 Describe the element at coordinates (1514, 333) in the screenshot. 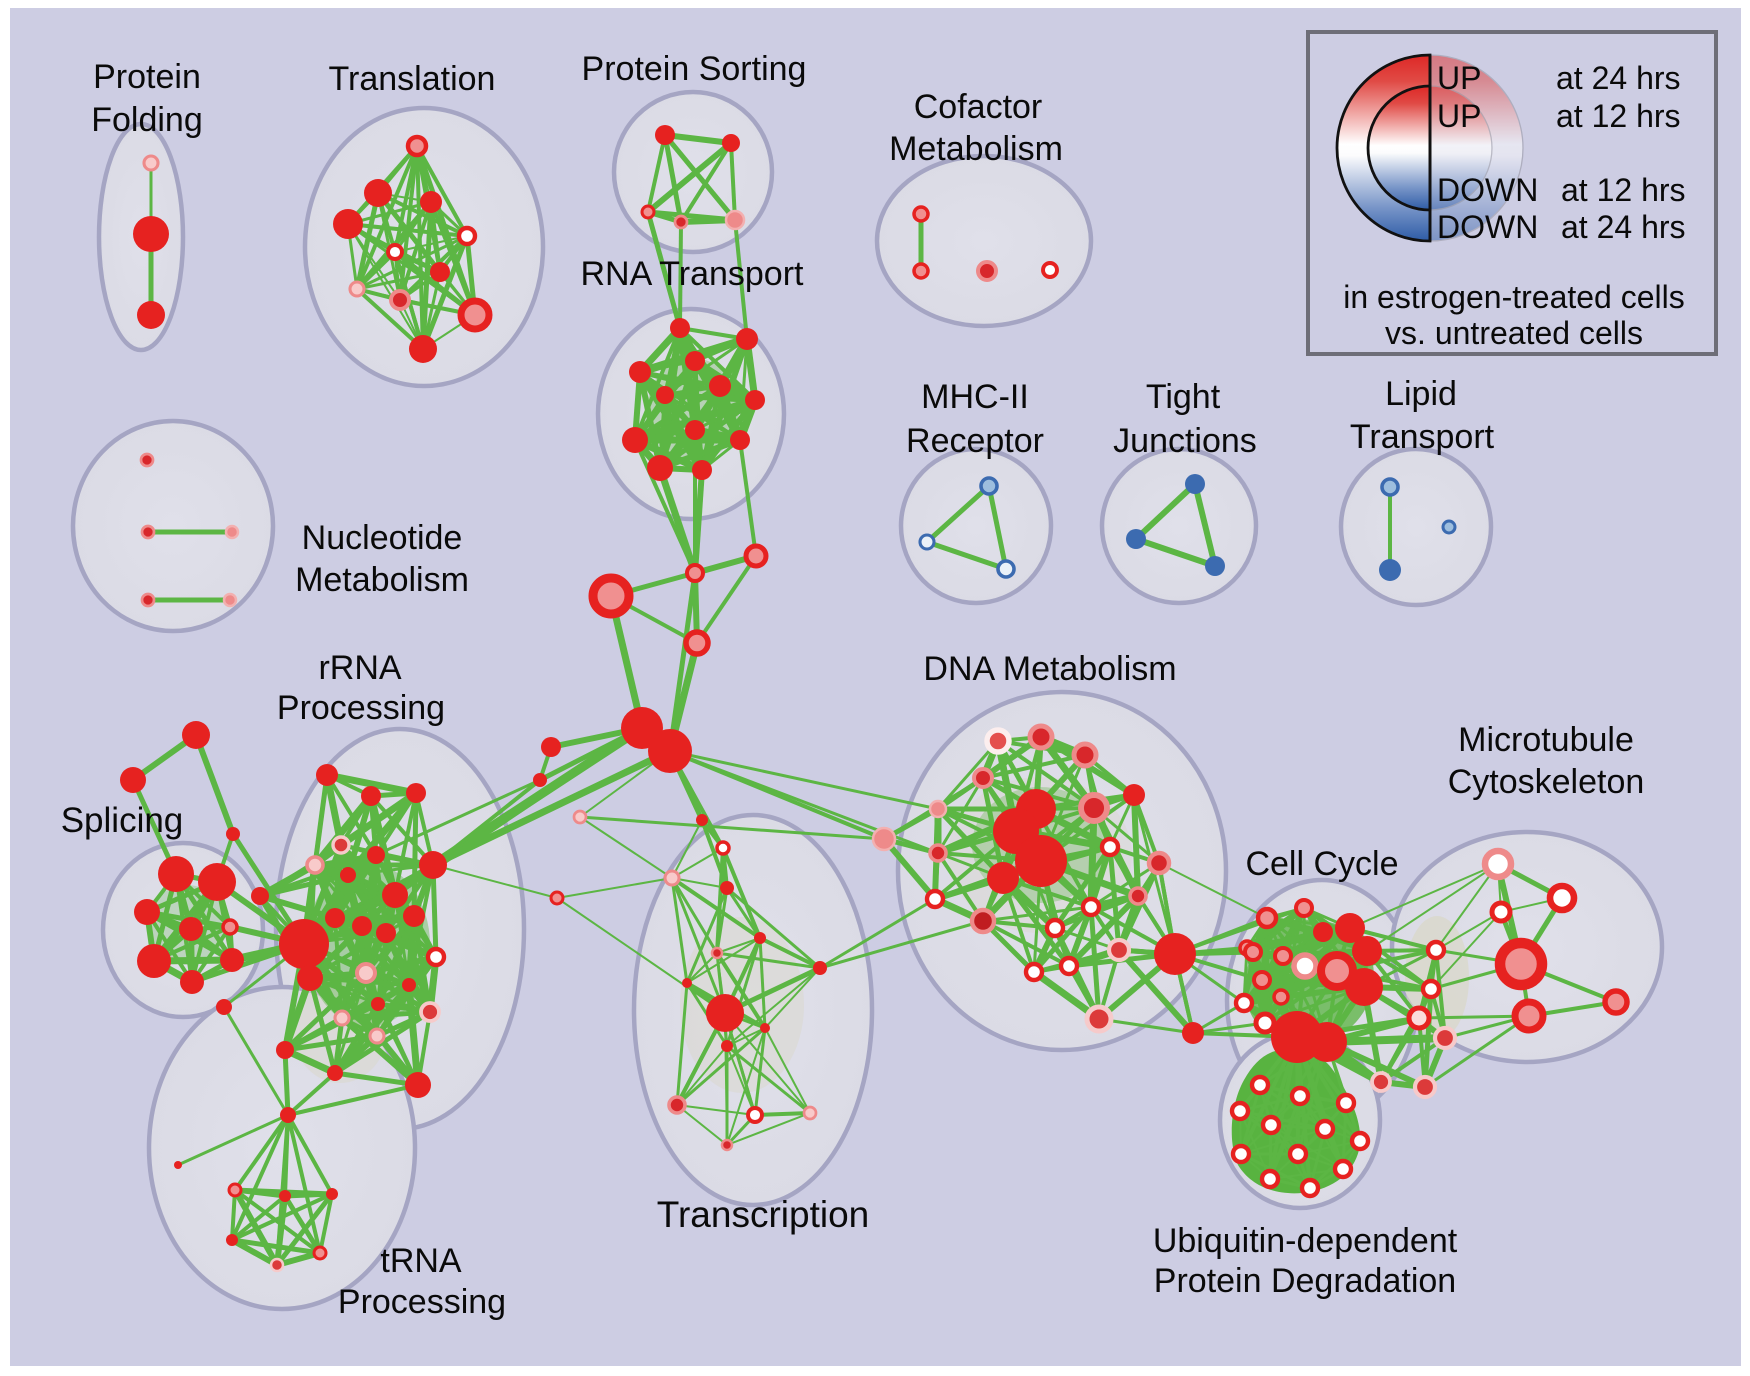

I see `svg-text: vs. untreated cells` at that location.